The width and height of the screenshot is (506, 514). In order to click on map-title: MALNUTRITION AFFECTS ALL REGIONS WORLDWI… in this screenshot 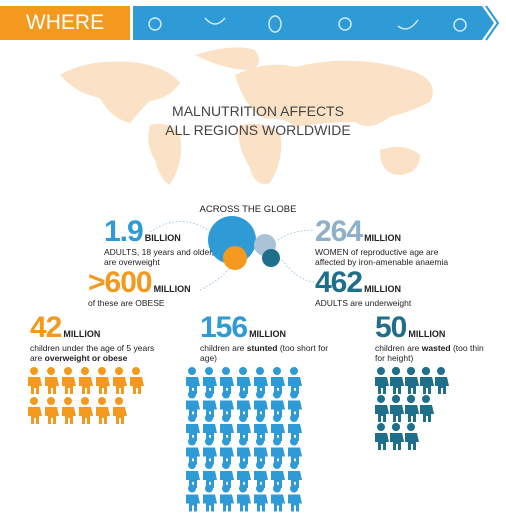, I will do `click(258, 121)`.